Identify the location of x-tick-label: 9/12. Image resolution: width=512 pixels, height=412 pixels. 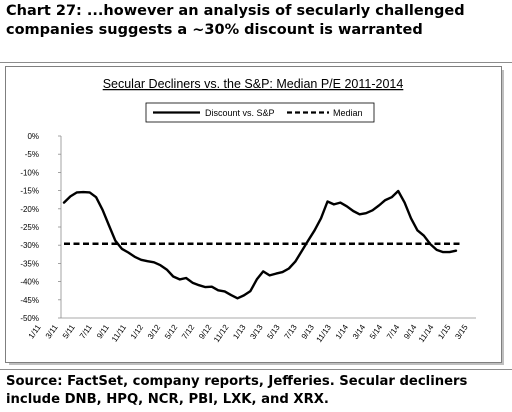
(205, 332).